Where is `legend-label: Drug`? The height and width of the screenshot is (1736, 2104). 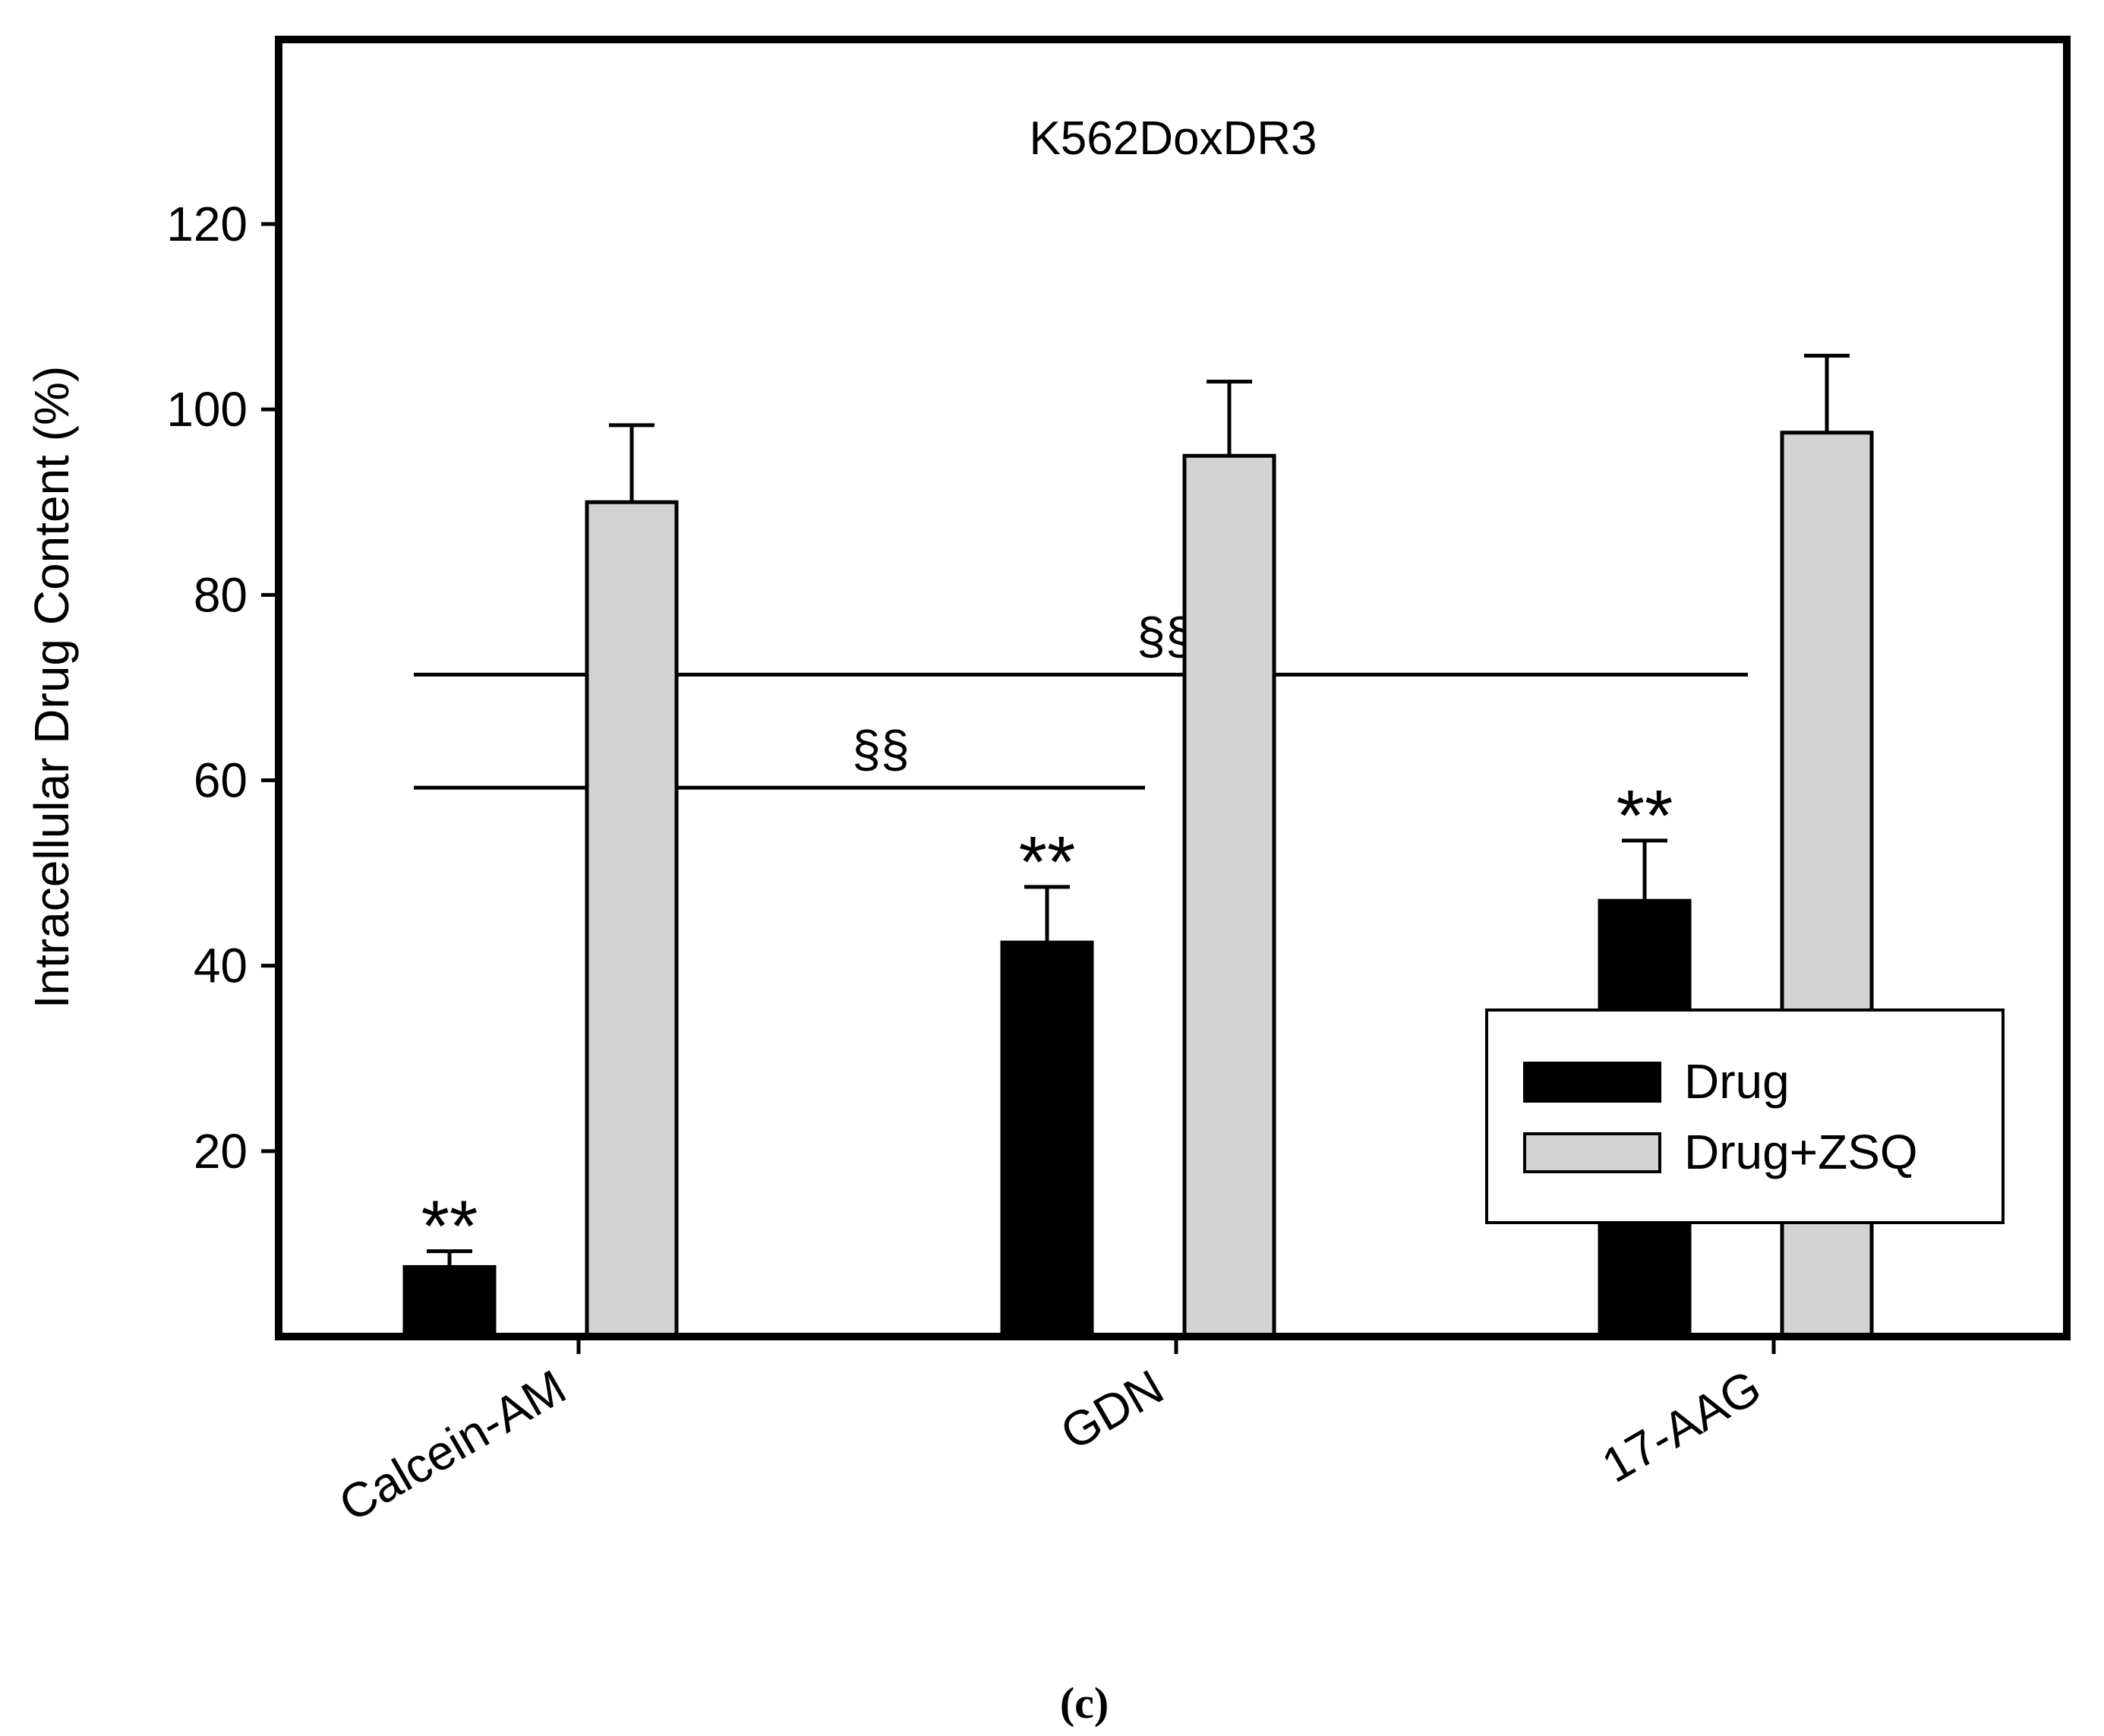 legend-label: Drug is located at coordinates (1737, 1082).